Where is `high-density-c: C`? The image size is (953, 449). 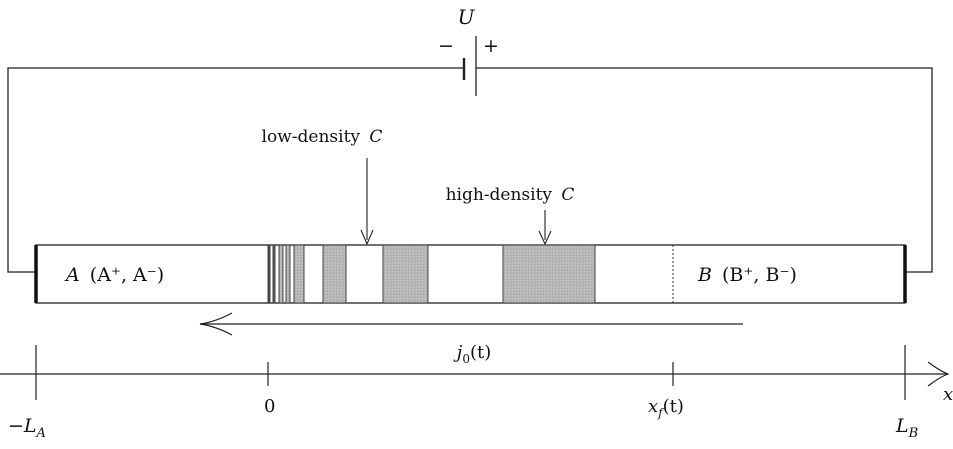 high-density-c: C is located at coordinates (567, 195).